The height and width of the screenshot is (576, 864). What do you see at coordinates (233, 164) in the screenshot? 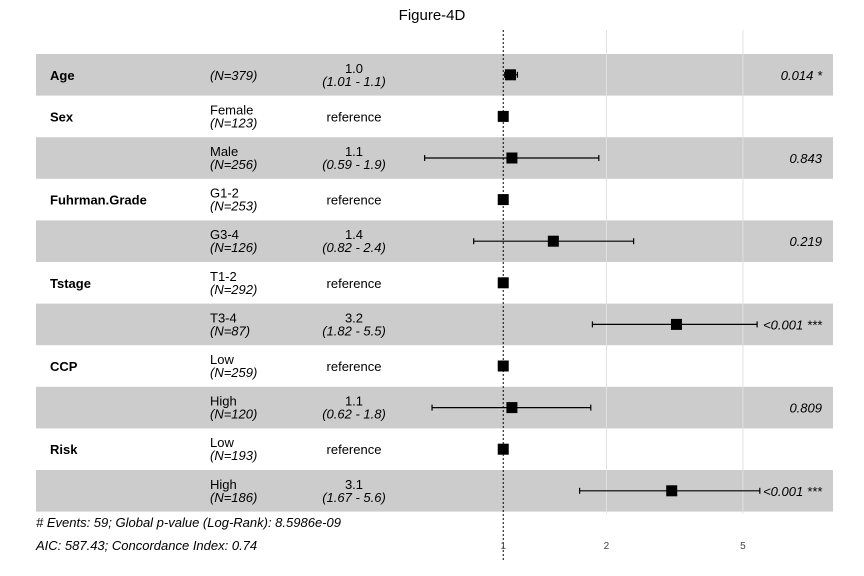
I see `sample-size: (N=256)` at bounding box center [233, 164].